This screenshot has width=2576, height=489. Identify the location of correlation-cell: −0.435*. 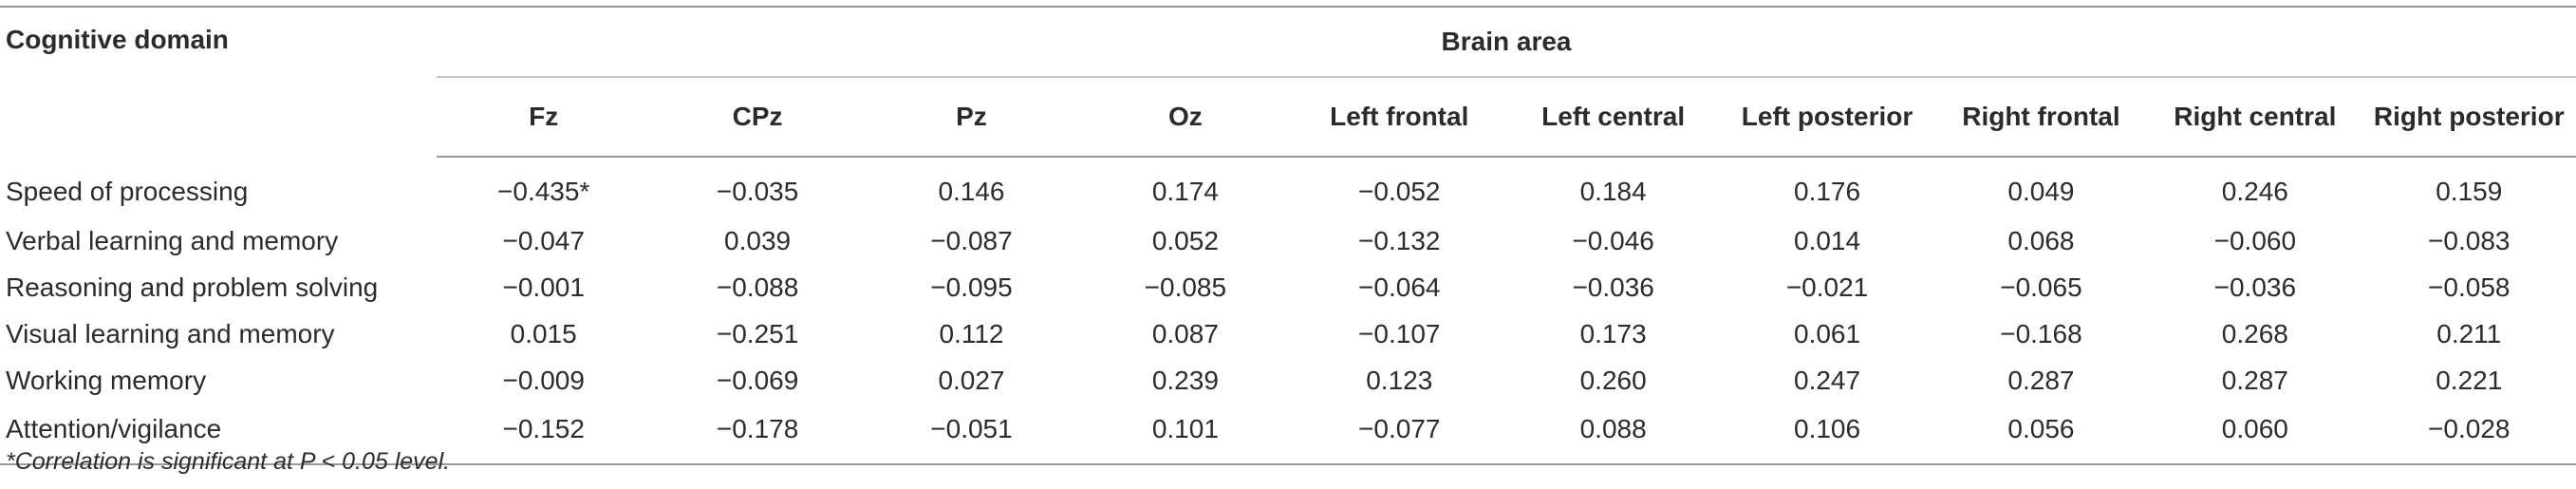
(543, 192).